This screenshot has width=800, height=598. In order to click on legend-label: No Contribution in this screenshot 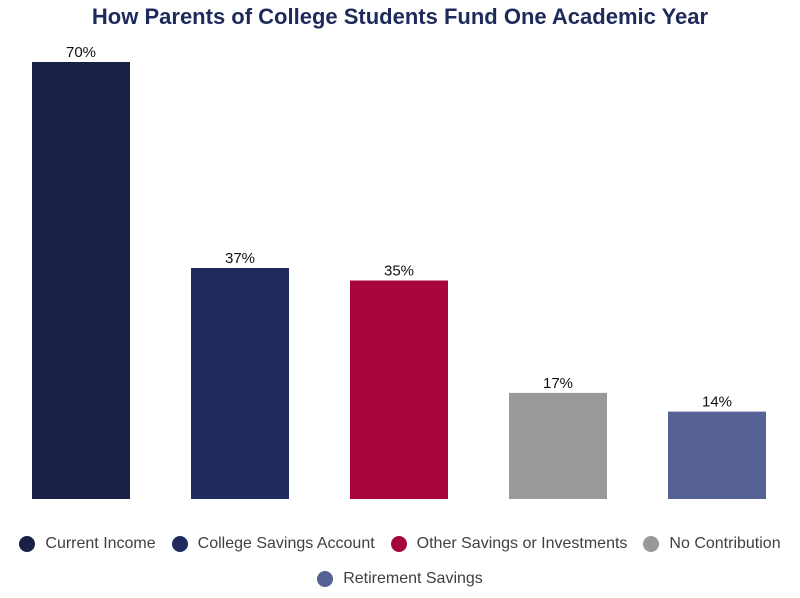, I will do `click(725, 543)`.